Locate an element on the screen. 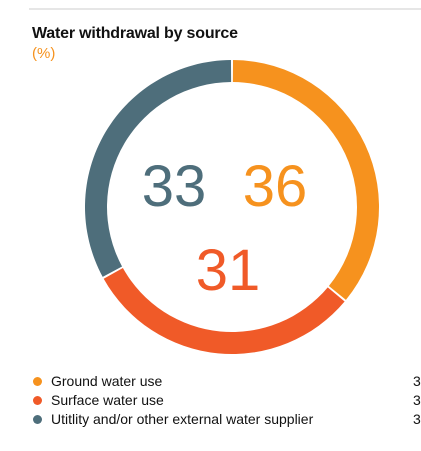 The image size is (421, 451). legend-value: 36 is located at coordinates (417, 381).